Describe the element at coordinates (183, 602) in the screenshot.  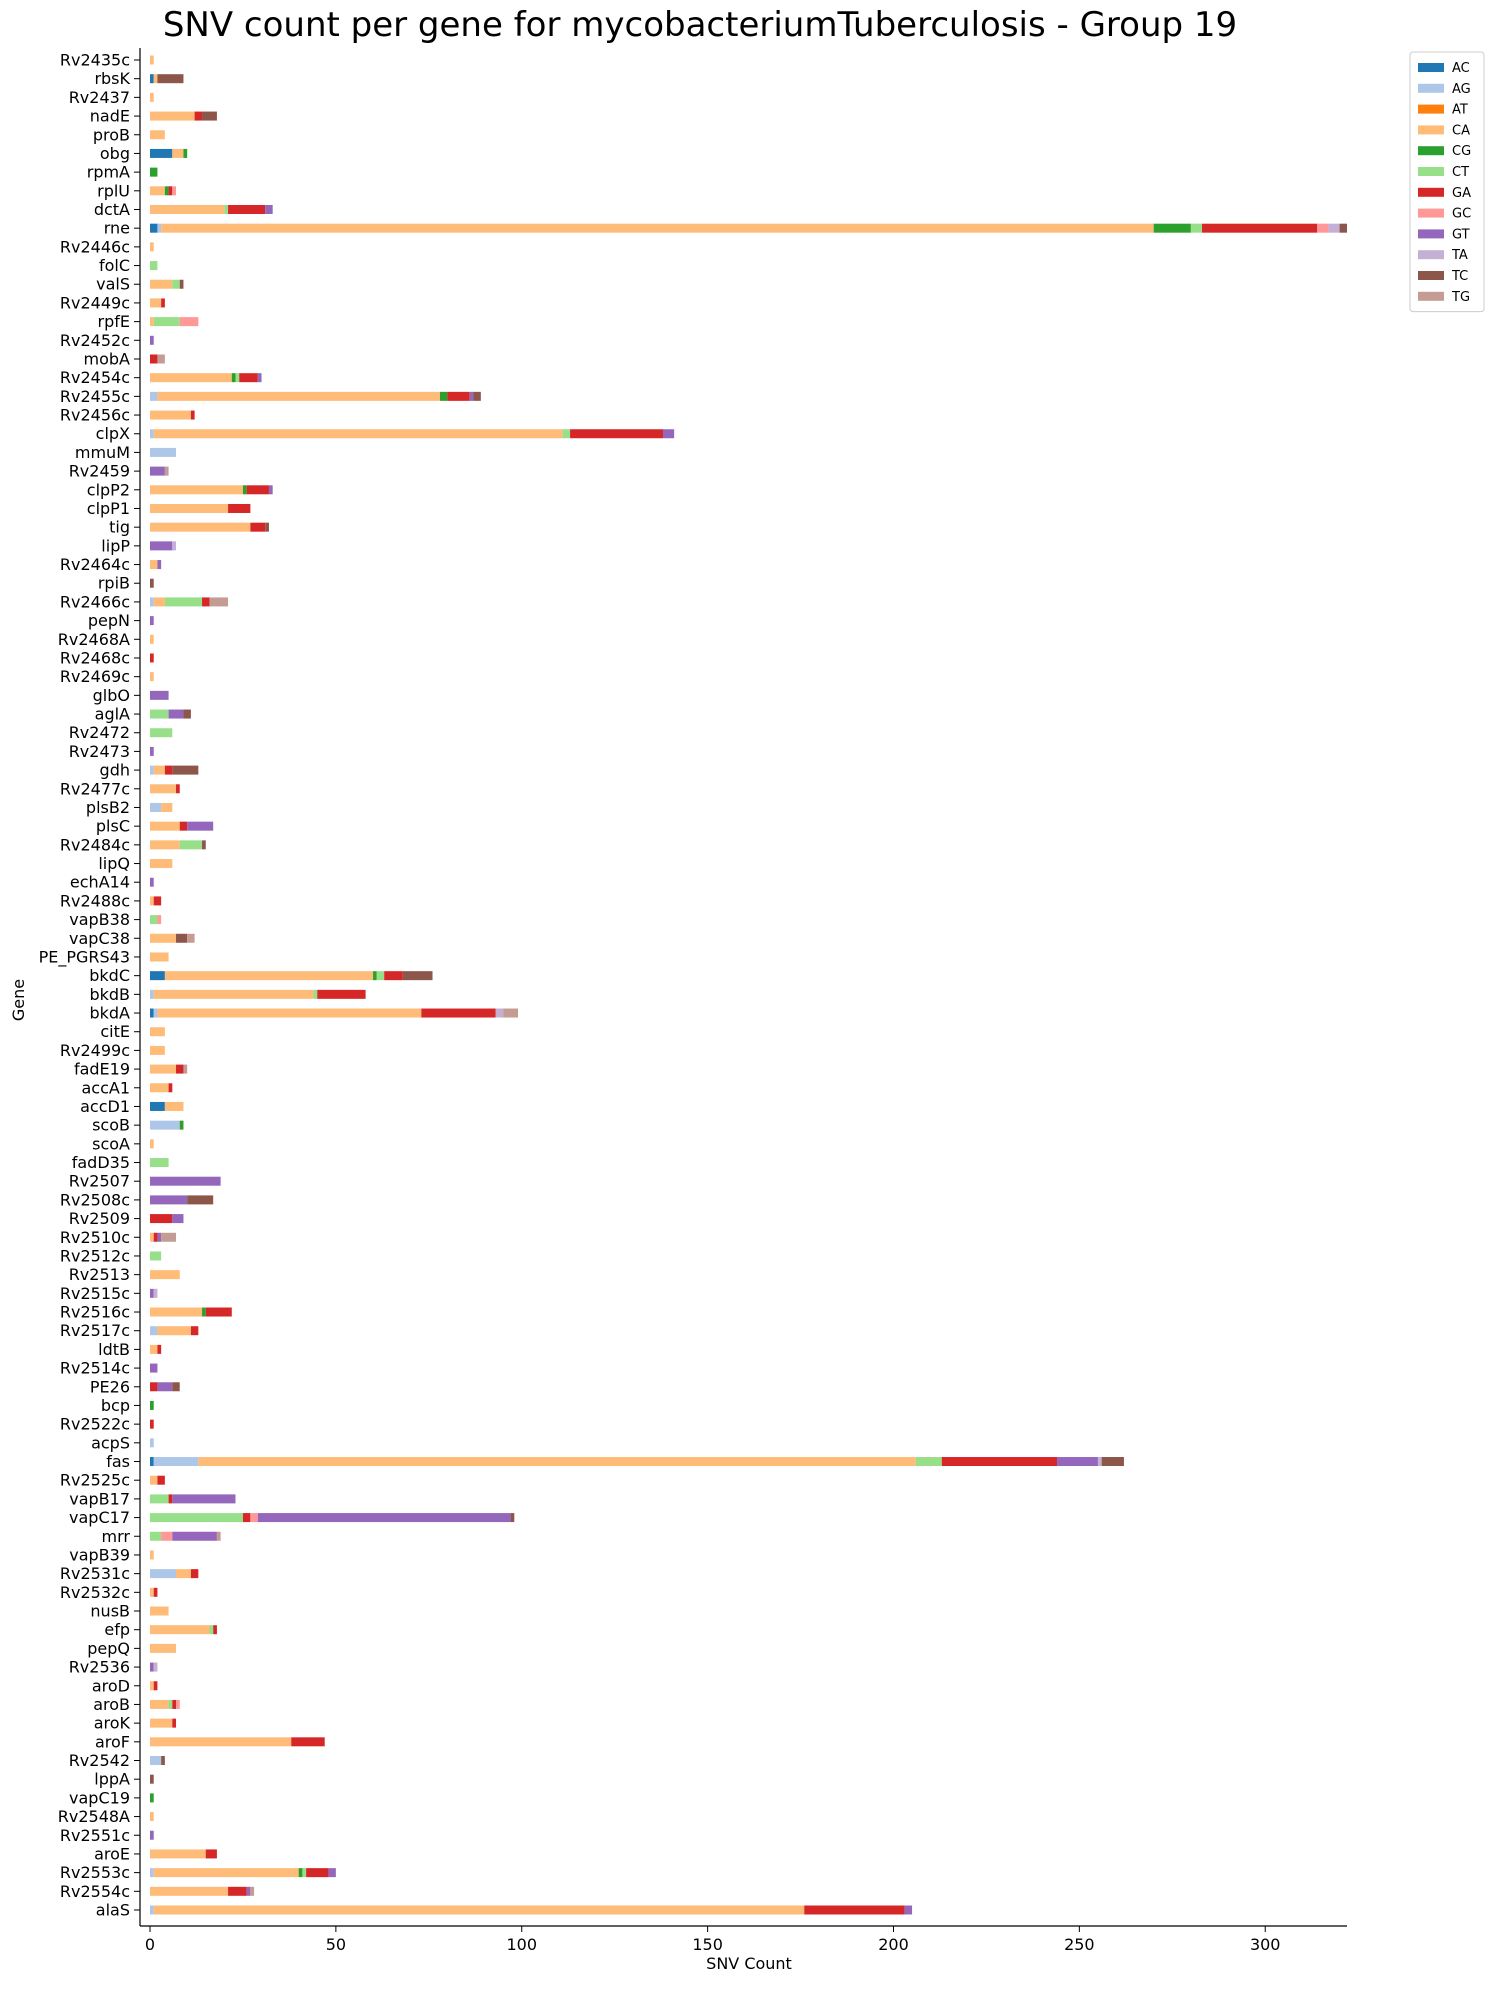
I see `bar-segment-Rv2466c-CT` at that location.